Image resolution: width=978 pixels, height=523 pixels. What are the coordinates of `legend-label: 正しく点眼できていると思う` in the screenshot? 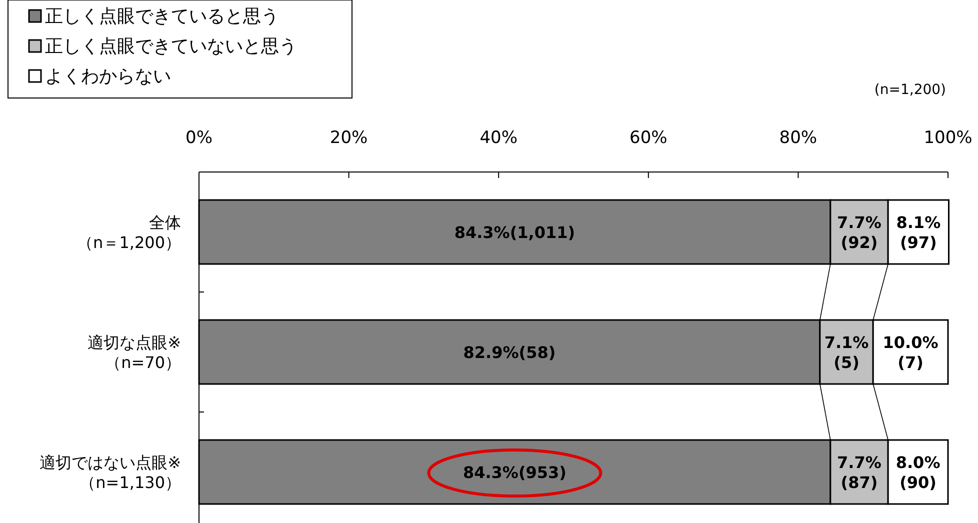 It's located at (162, 16).